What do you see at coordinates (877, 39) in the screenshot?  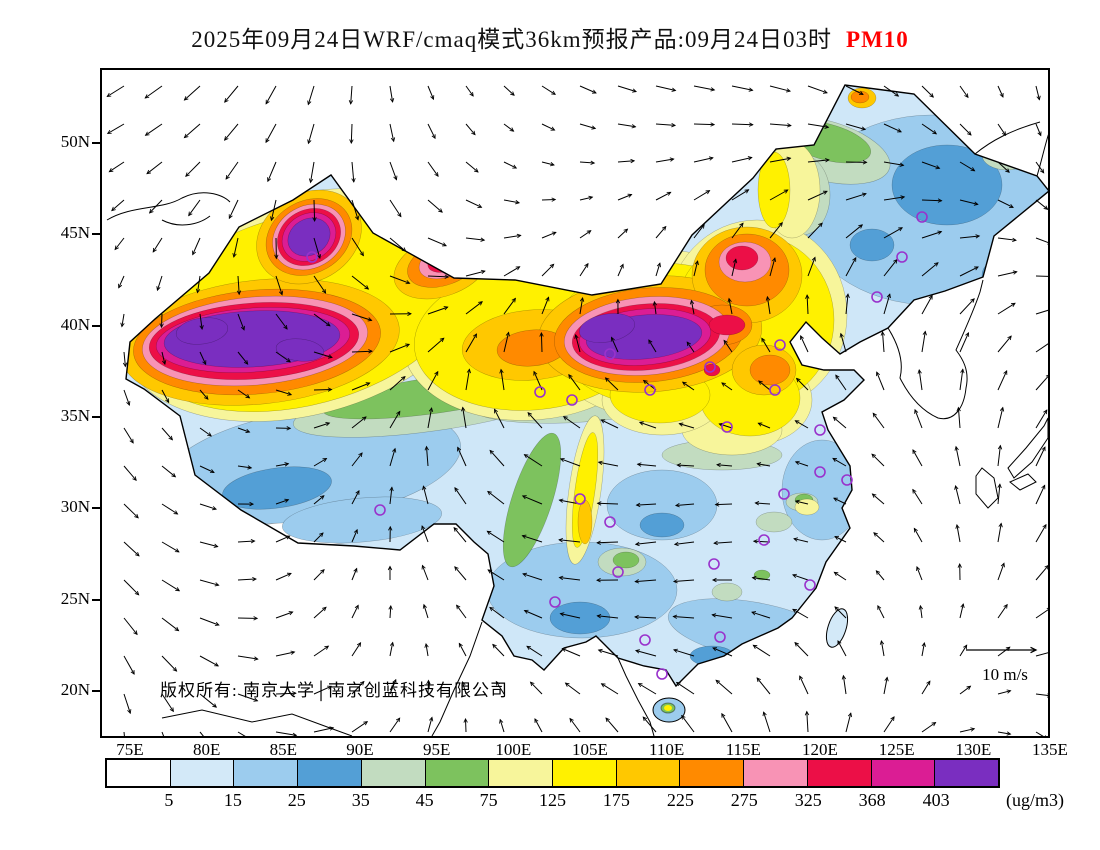 I see `title-pollutant: PM10` at bounding box center [877, 39].